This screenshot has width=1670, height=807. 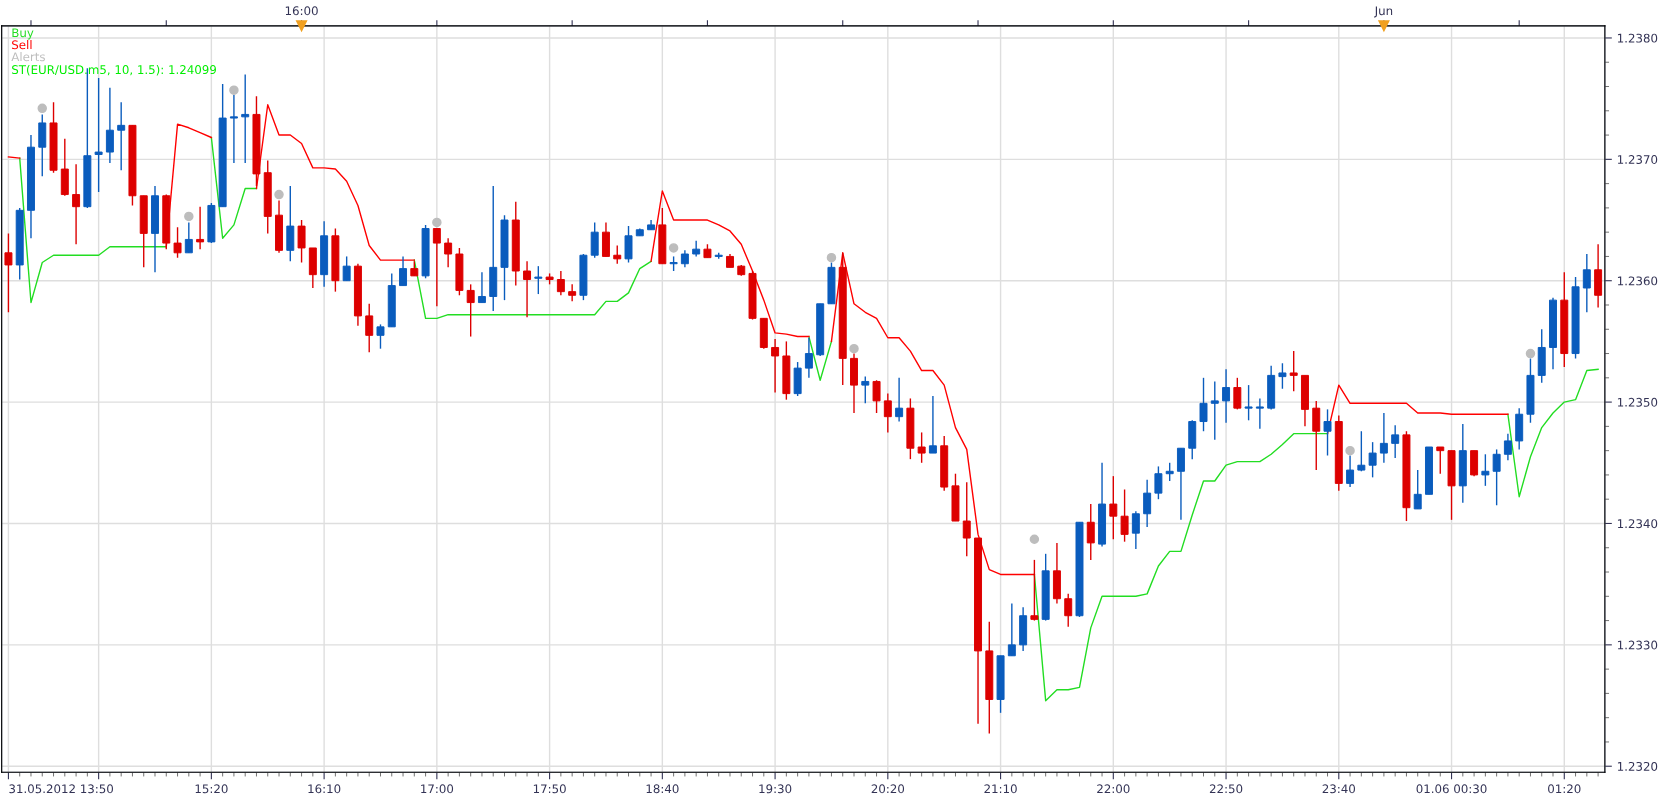 What do you see at coordinates (28, 57) in the screenshot?
I see `text: Alerts` at bounding box center [28, 57].